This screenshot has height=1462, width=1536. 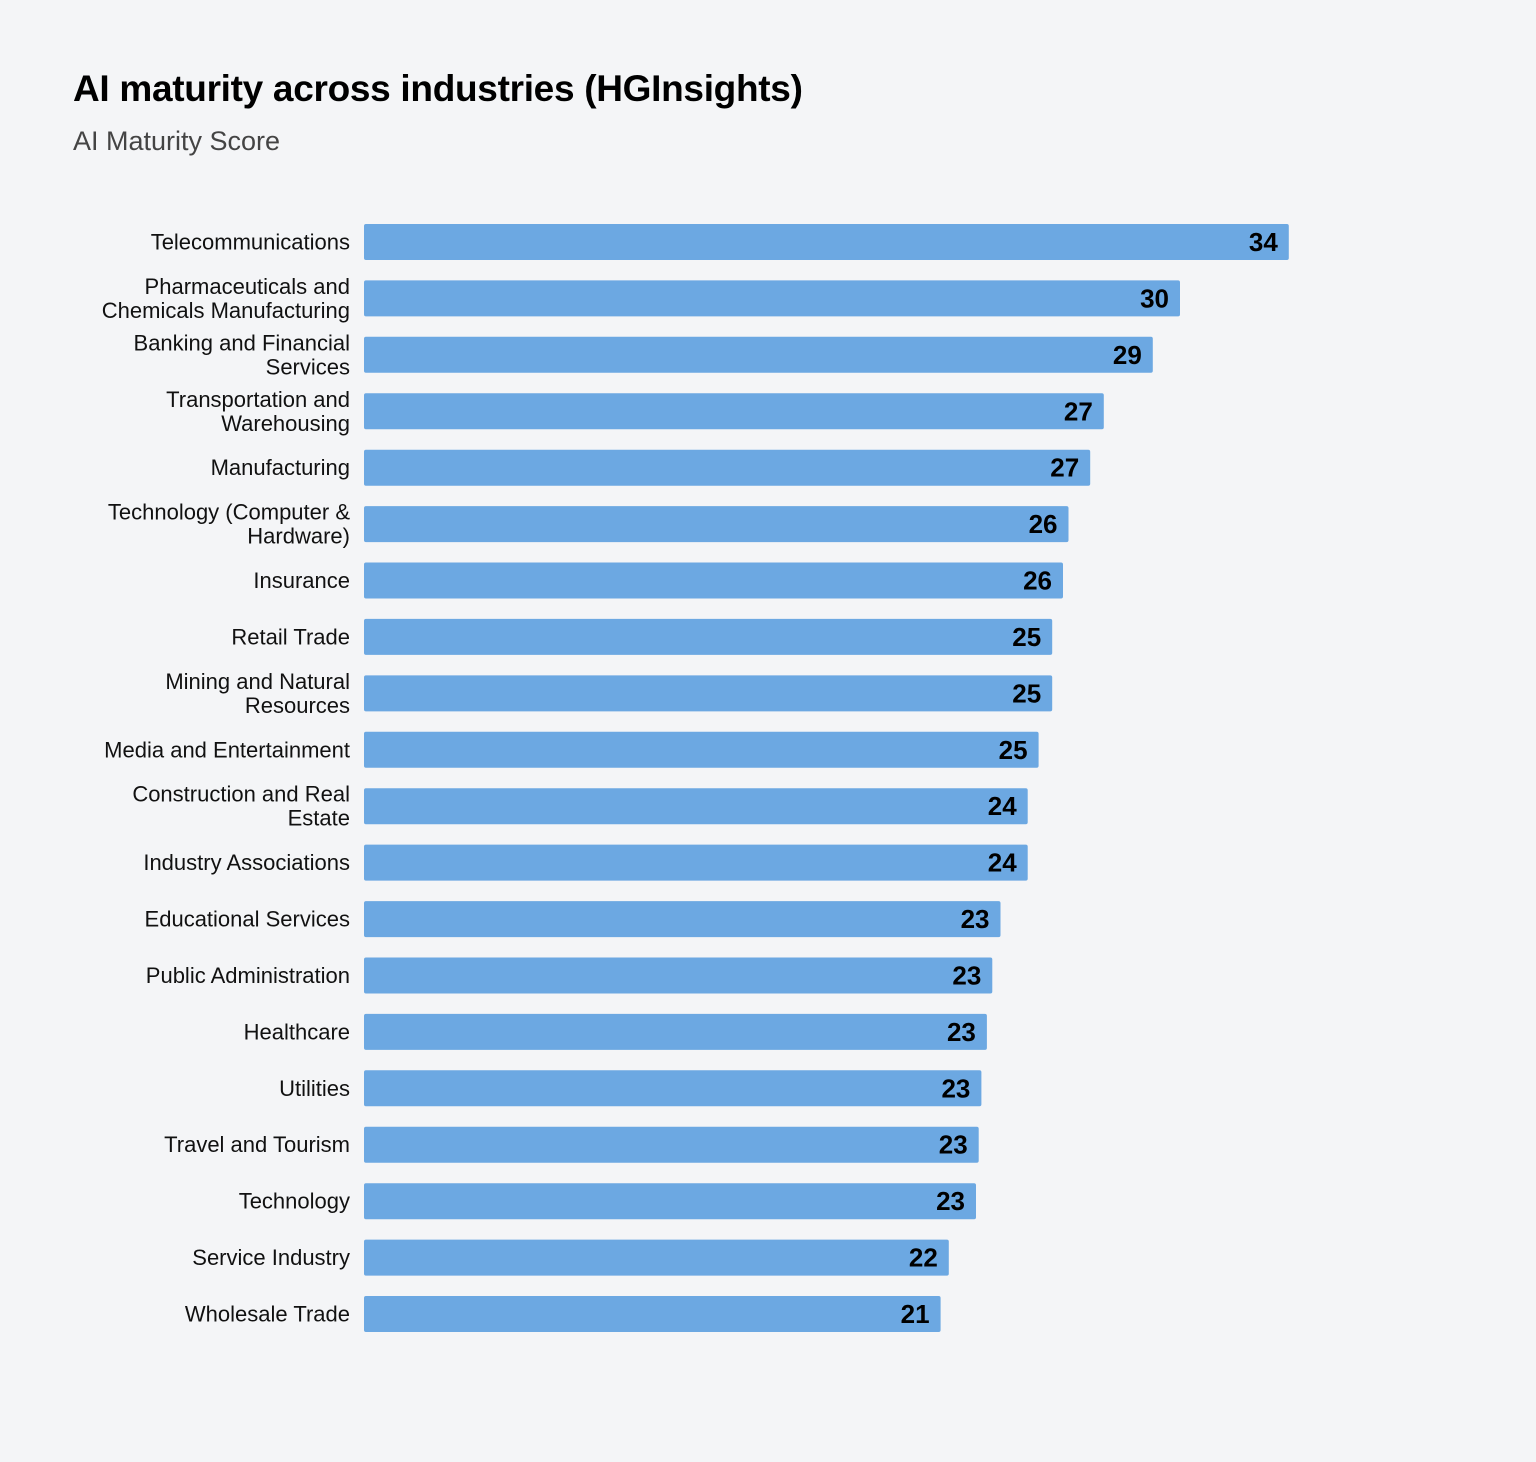 What do you see at coordinates (1127, 355) in the screenshot?
I see `bar-value-label: 29` at bounding box center [1127, 355].